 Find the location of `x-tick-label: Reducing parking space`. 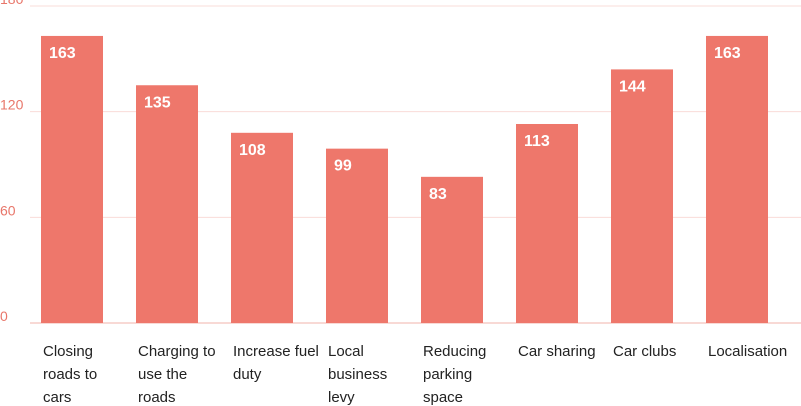

x-tick-label: Reducing parking space is located at coordinates (455, 374).